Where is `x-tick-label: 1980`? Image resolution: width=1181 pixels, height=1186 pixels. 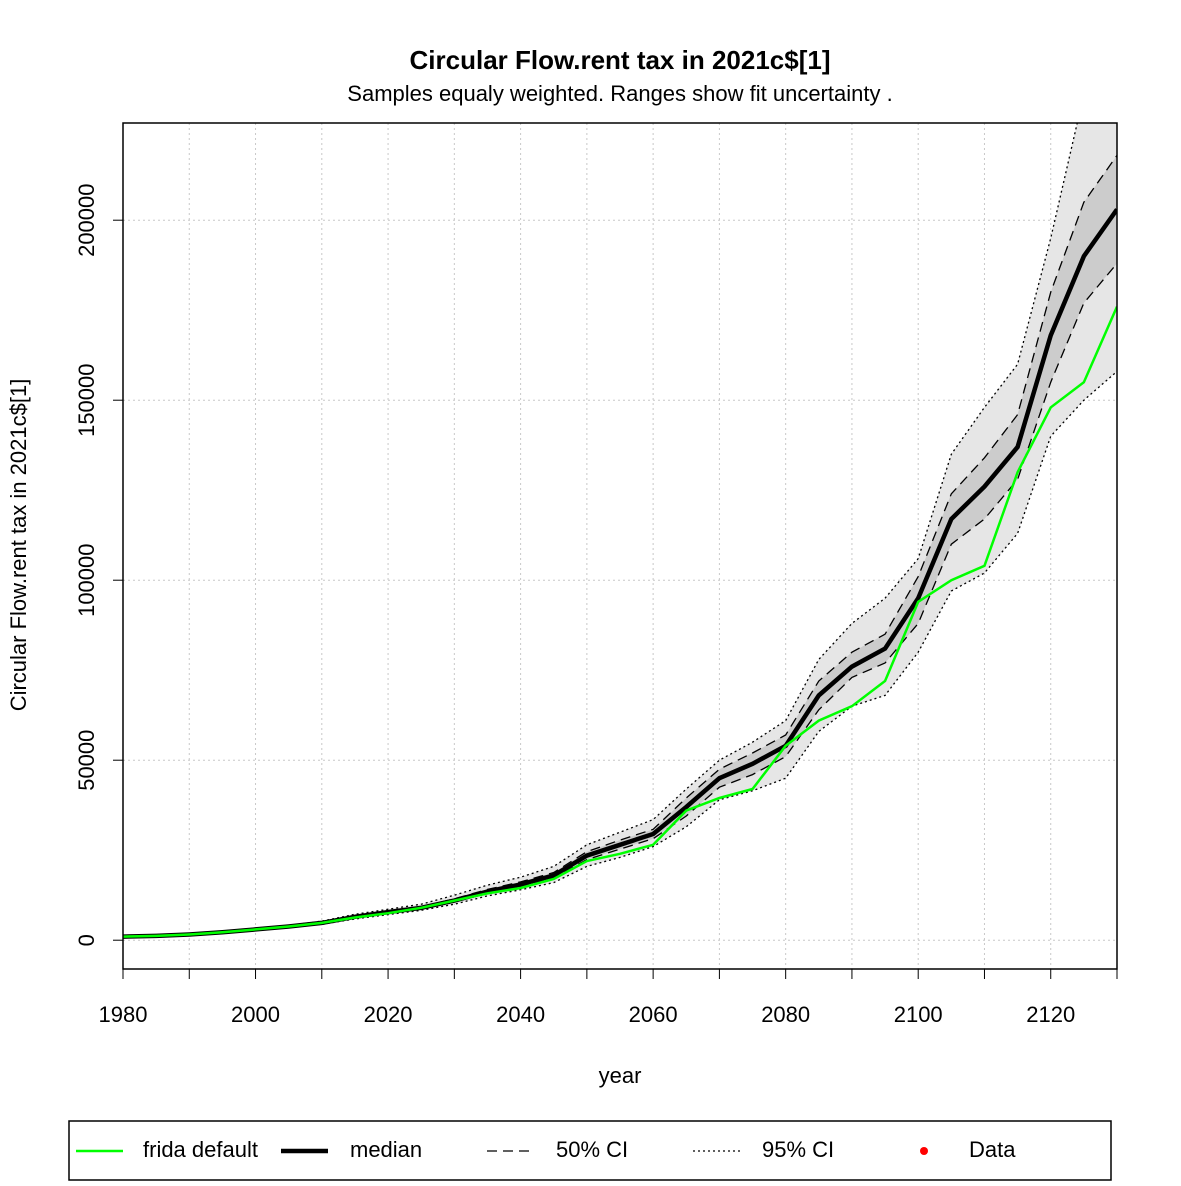
x-tick-label: 1980 is located at coordinates (123, 1014).